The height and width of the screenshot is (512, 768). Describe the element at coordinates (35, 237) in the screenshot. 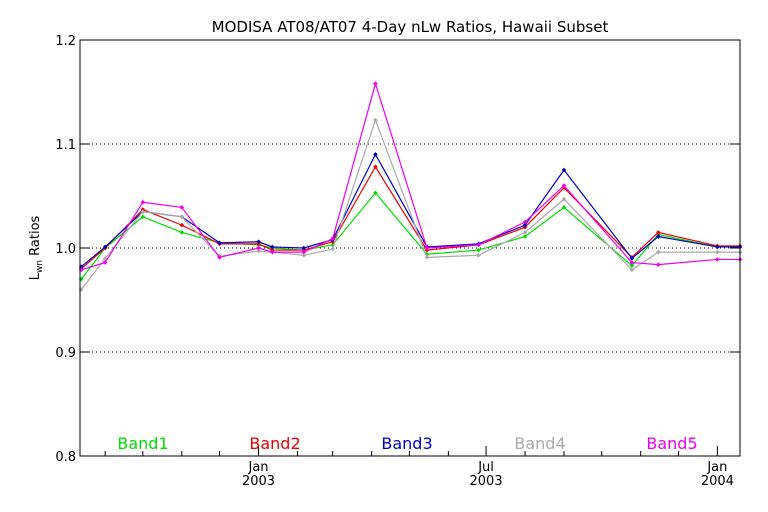

I see `y-axis-label-tail: Ratios` at that location.